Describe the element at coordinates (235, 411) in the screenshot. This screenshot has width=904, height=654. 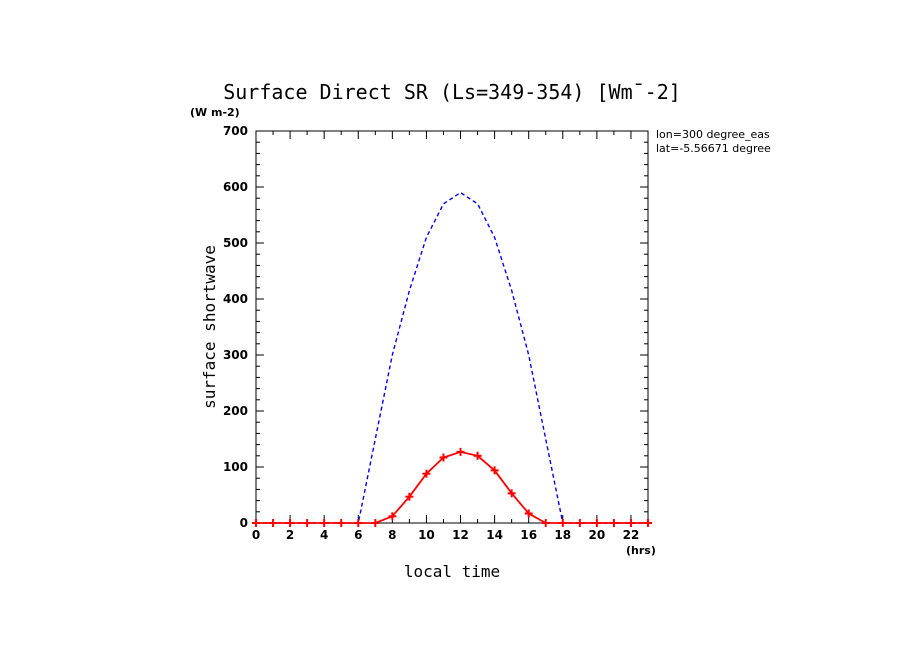
I see `y-tick-label: 200` at that location.